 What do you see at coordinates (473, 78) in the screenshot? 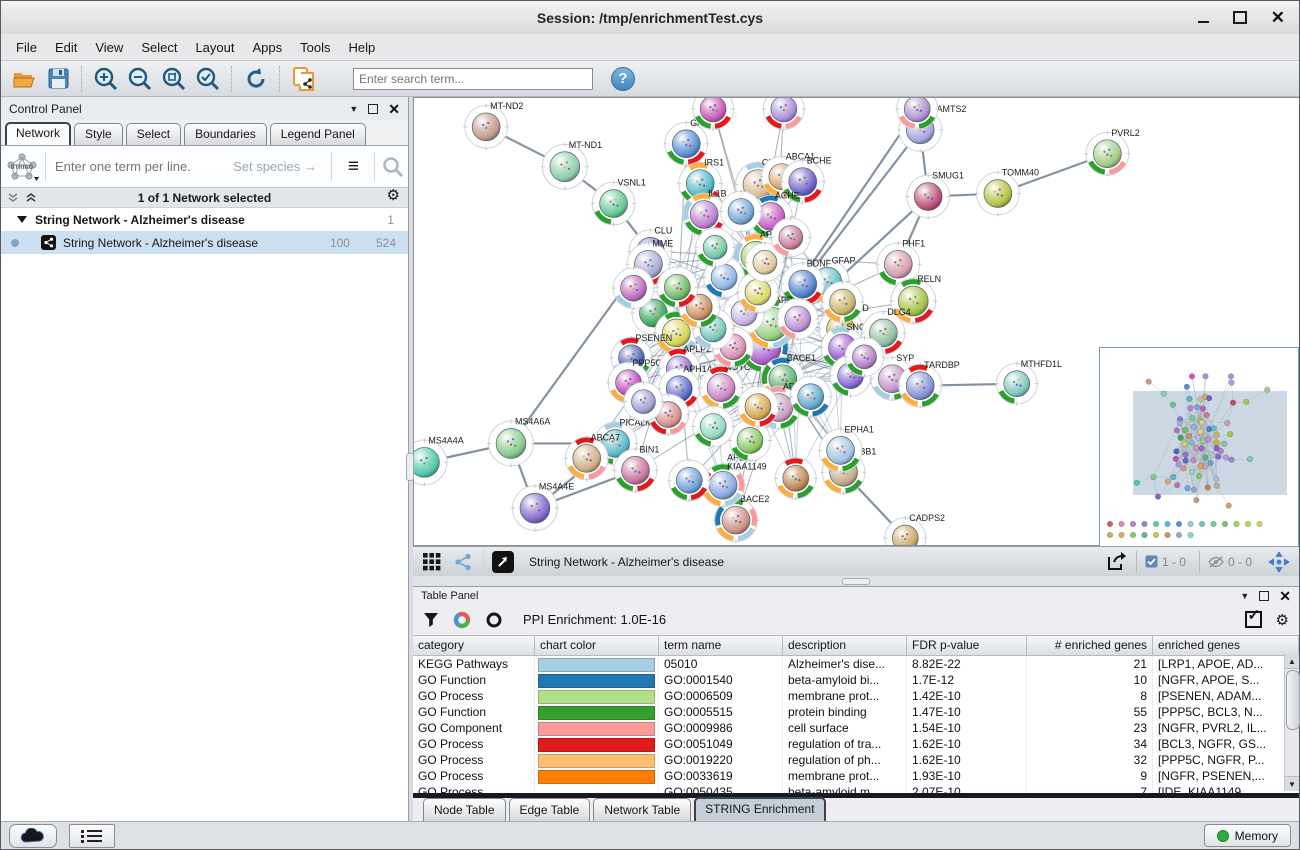
I see `search-input` at bounding box center [473, 78].